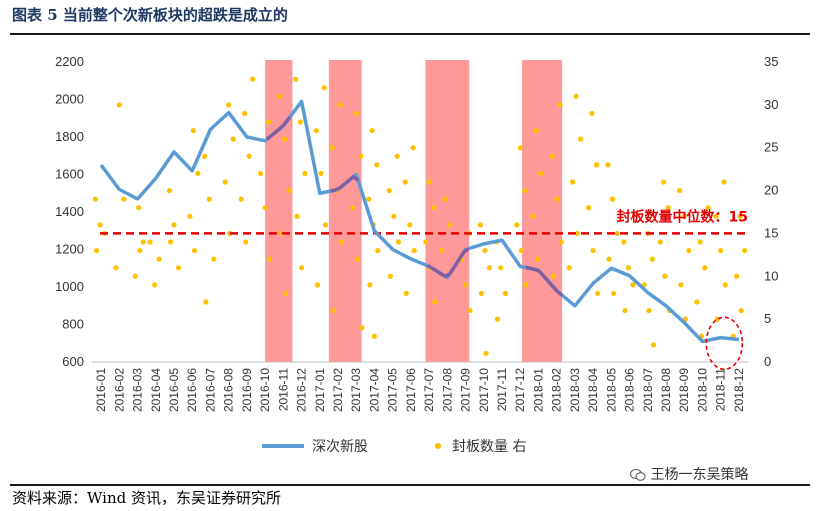 This screenshot has width=821, height=511. Describe the element at coordinates (247, 390) in the screenshot. I see `x-tick-label: 2016-09` at that location.